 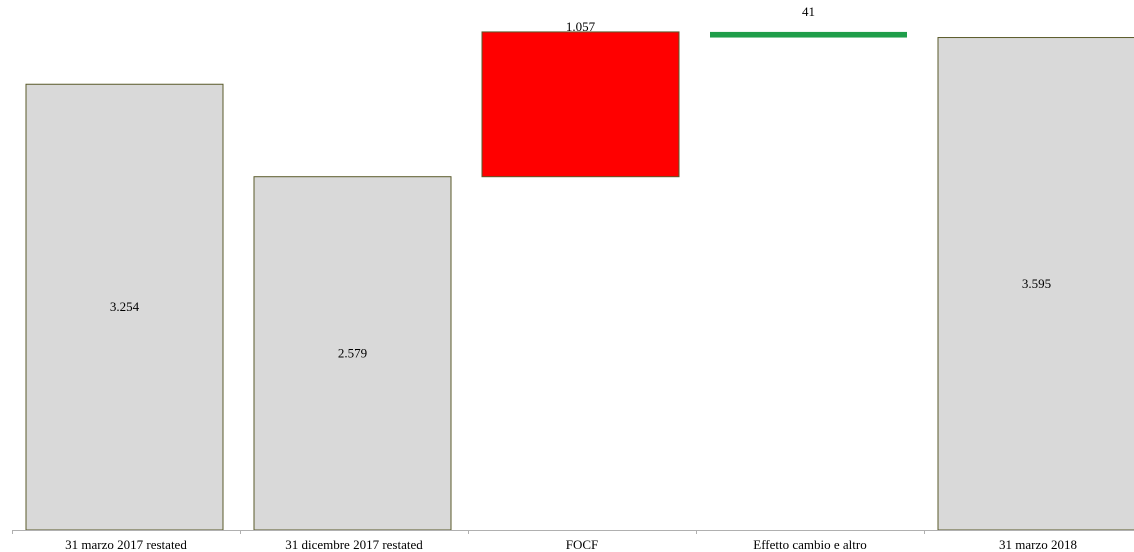 I want to click on bar-value-label-3: 41, so click(x=808, y=11).